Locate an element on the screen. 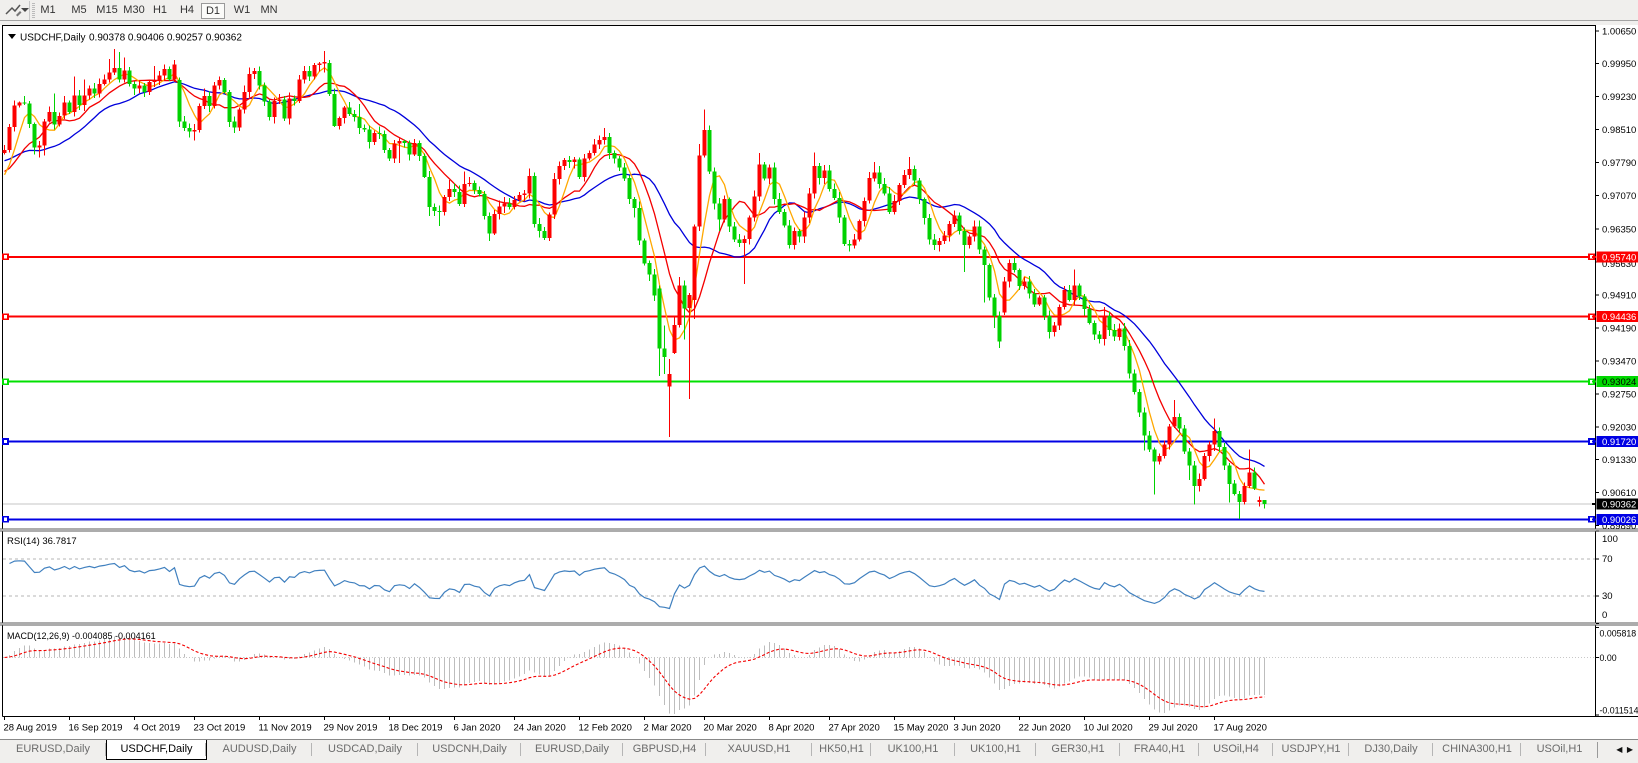 This screenshot has width=1638, height=763. svg-text: 0.94436 is located at coordinates (1619, 317).